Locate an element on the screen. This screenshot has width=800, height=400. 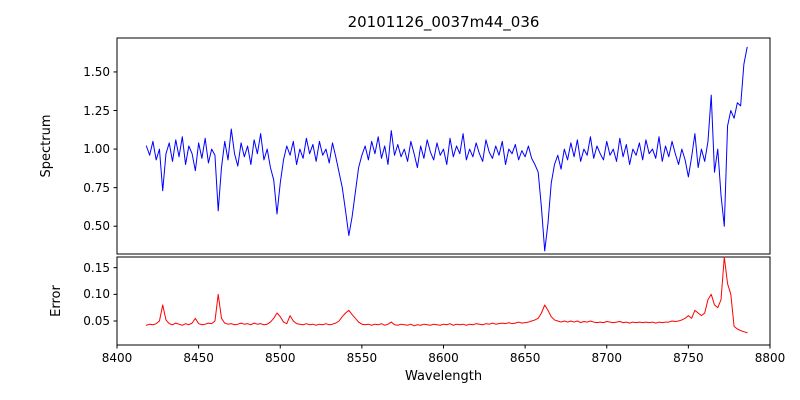
x-tick-label: 8750 is located at coordinates (688, 358).